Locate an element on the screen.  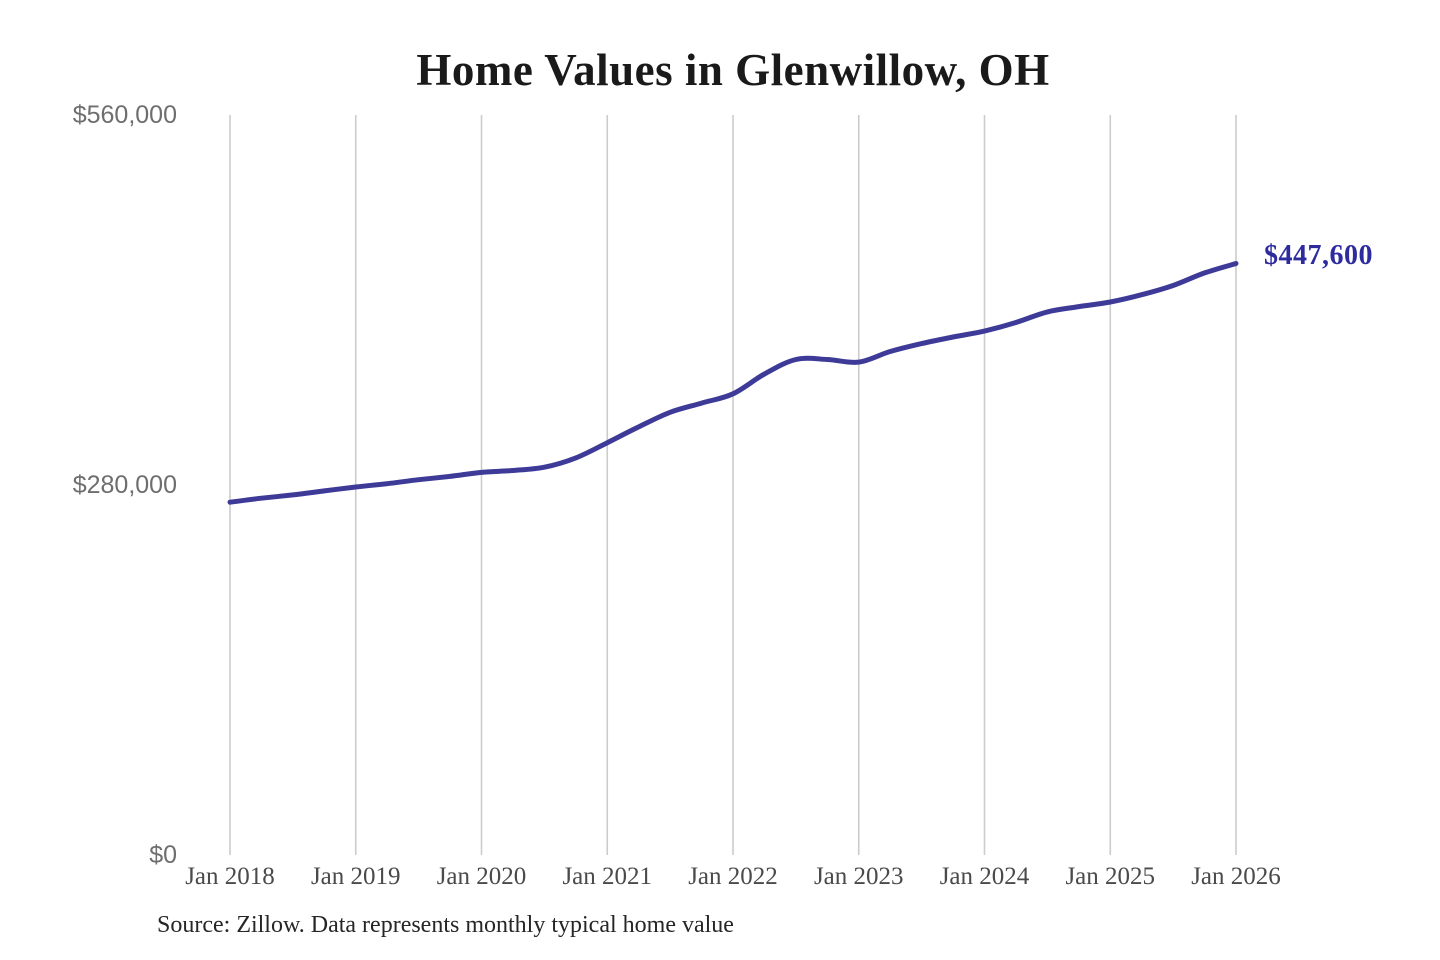
y-tick-label: $280,000 is located at coordinates (125, 485).